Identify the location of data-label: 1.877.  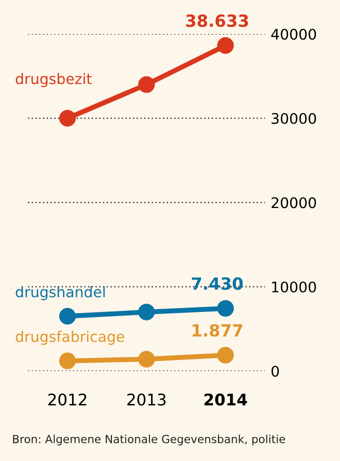
(217, 330).